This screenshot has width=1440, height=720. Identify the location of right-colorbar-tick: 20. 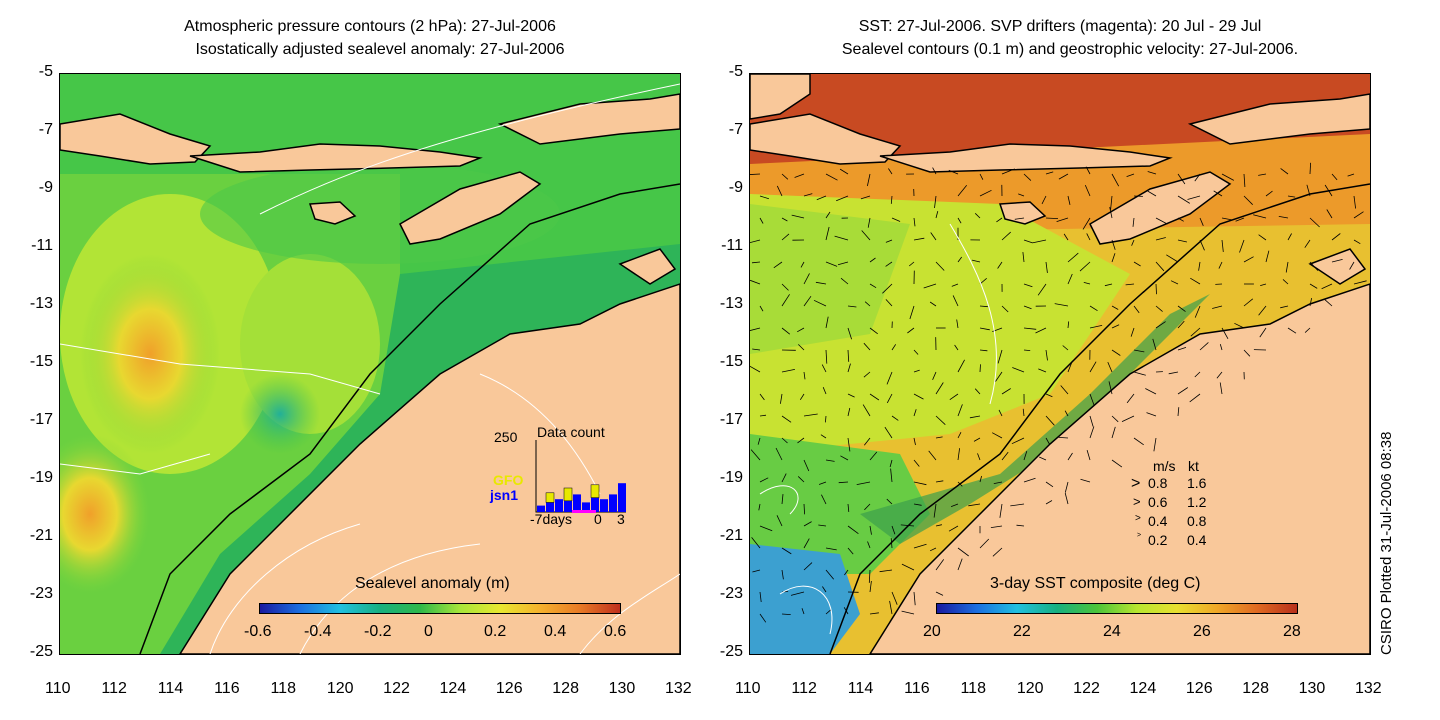
(932, 631).